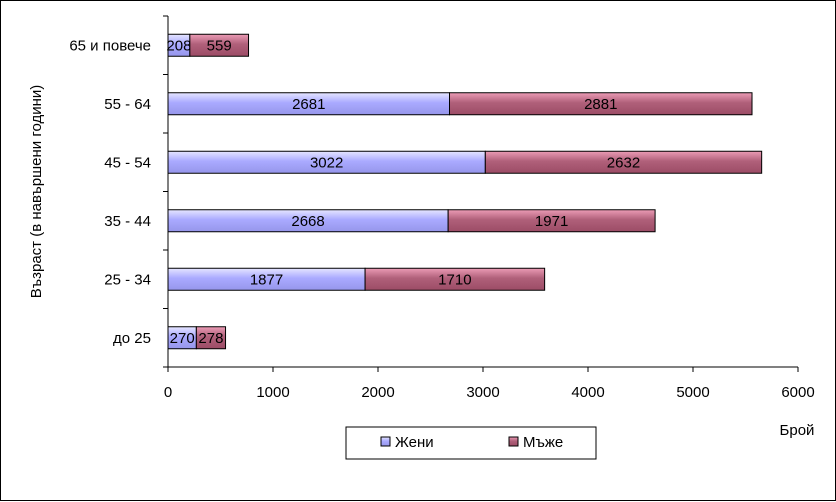 The width and height of the screenshot is (836, 502). Describe the element at coordinates (385, 441) in the screenshot. I see `legend-swatch-women` at that location.